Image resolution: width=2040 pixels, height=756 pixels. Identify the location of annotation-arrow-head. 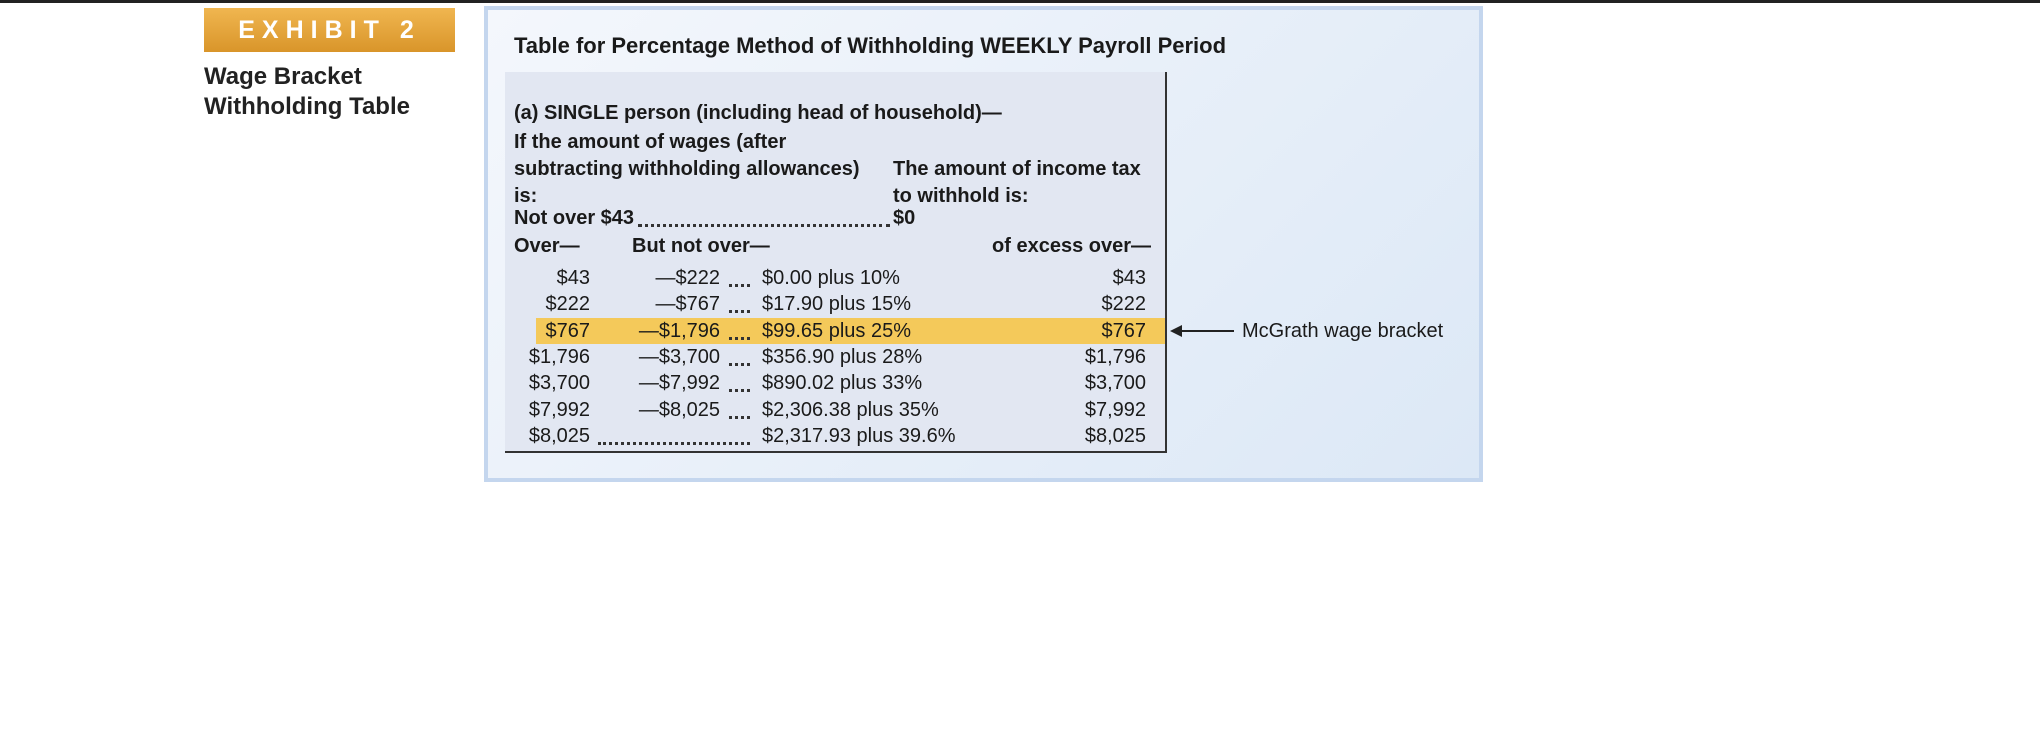
(1176, 330).